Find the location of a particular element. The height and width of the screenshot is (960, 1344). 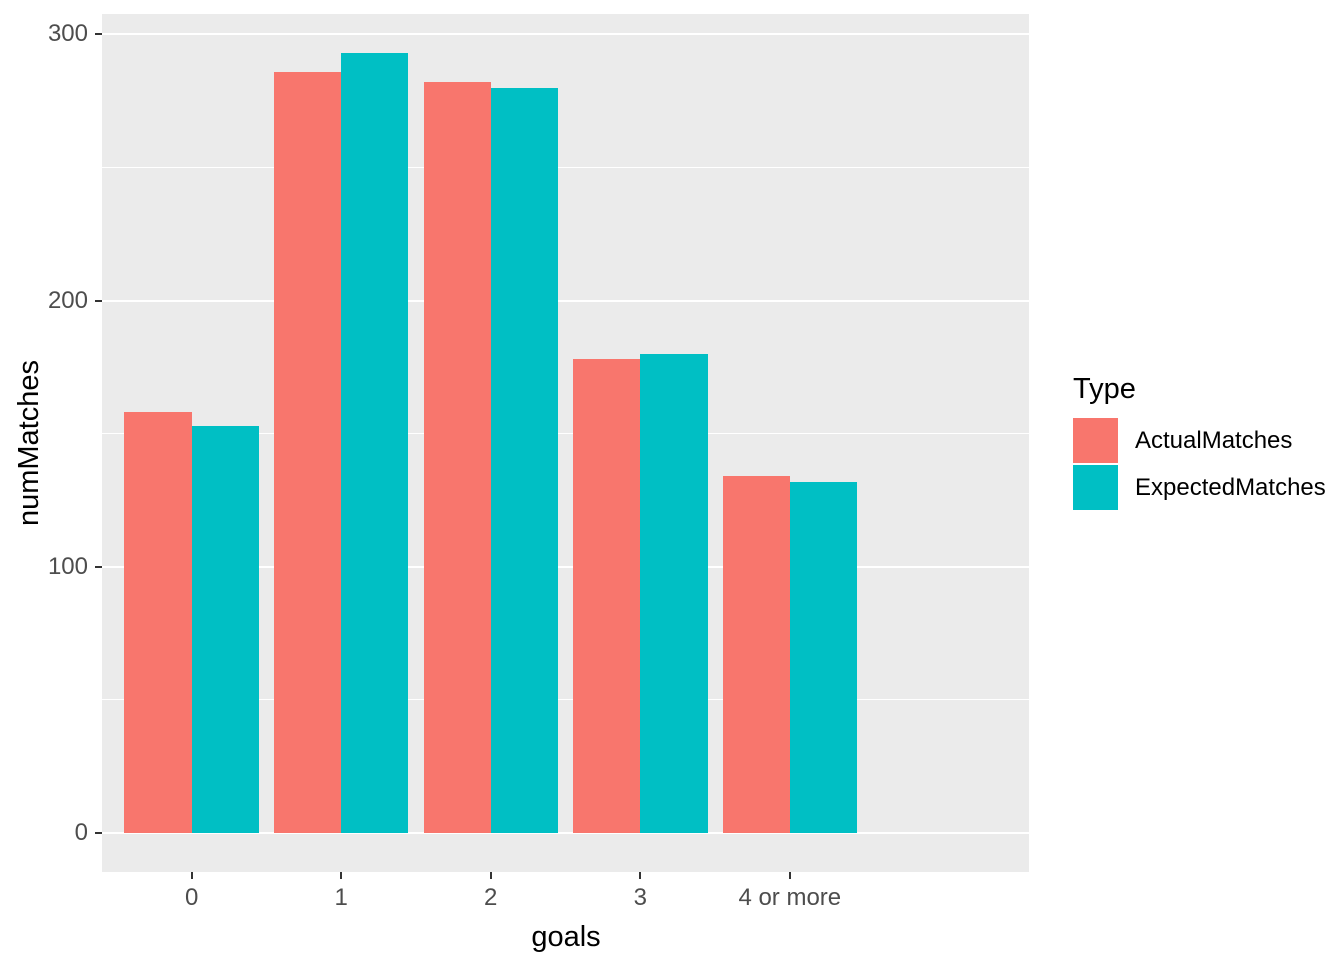

x-tick-label: 2 is located at coordinates (491, 897).